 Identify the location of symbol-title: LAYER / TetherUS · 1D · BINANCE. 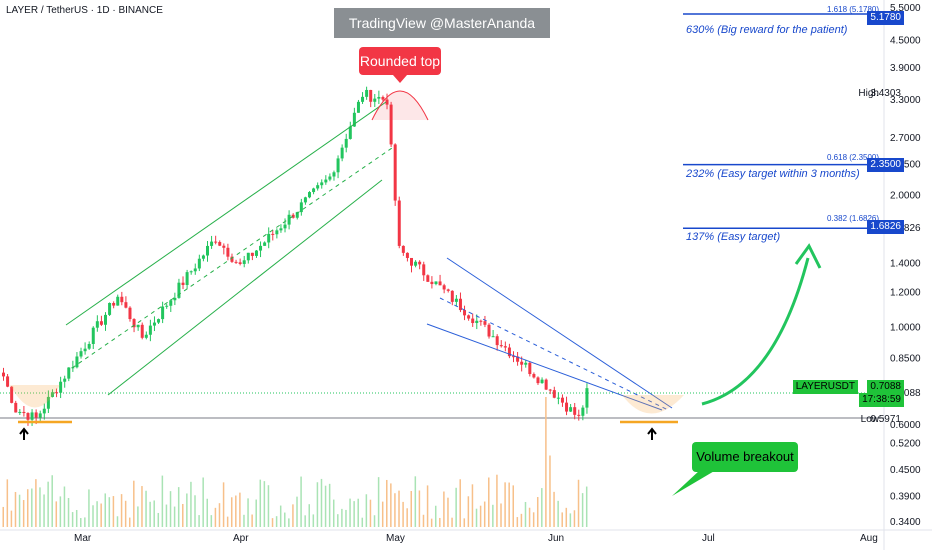
(84, 10).